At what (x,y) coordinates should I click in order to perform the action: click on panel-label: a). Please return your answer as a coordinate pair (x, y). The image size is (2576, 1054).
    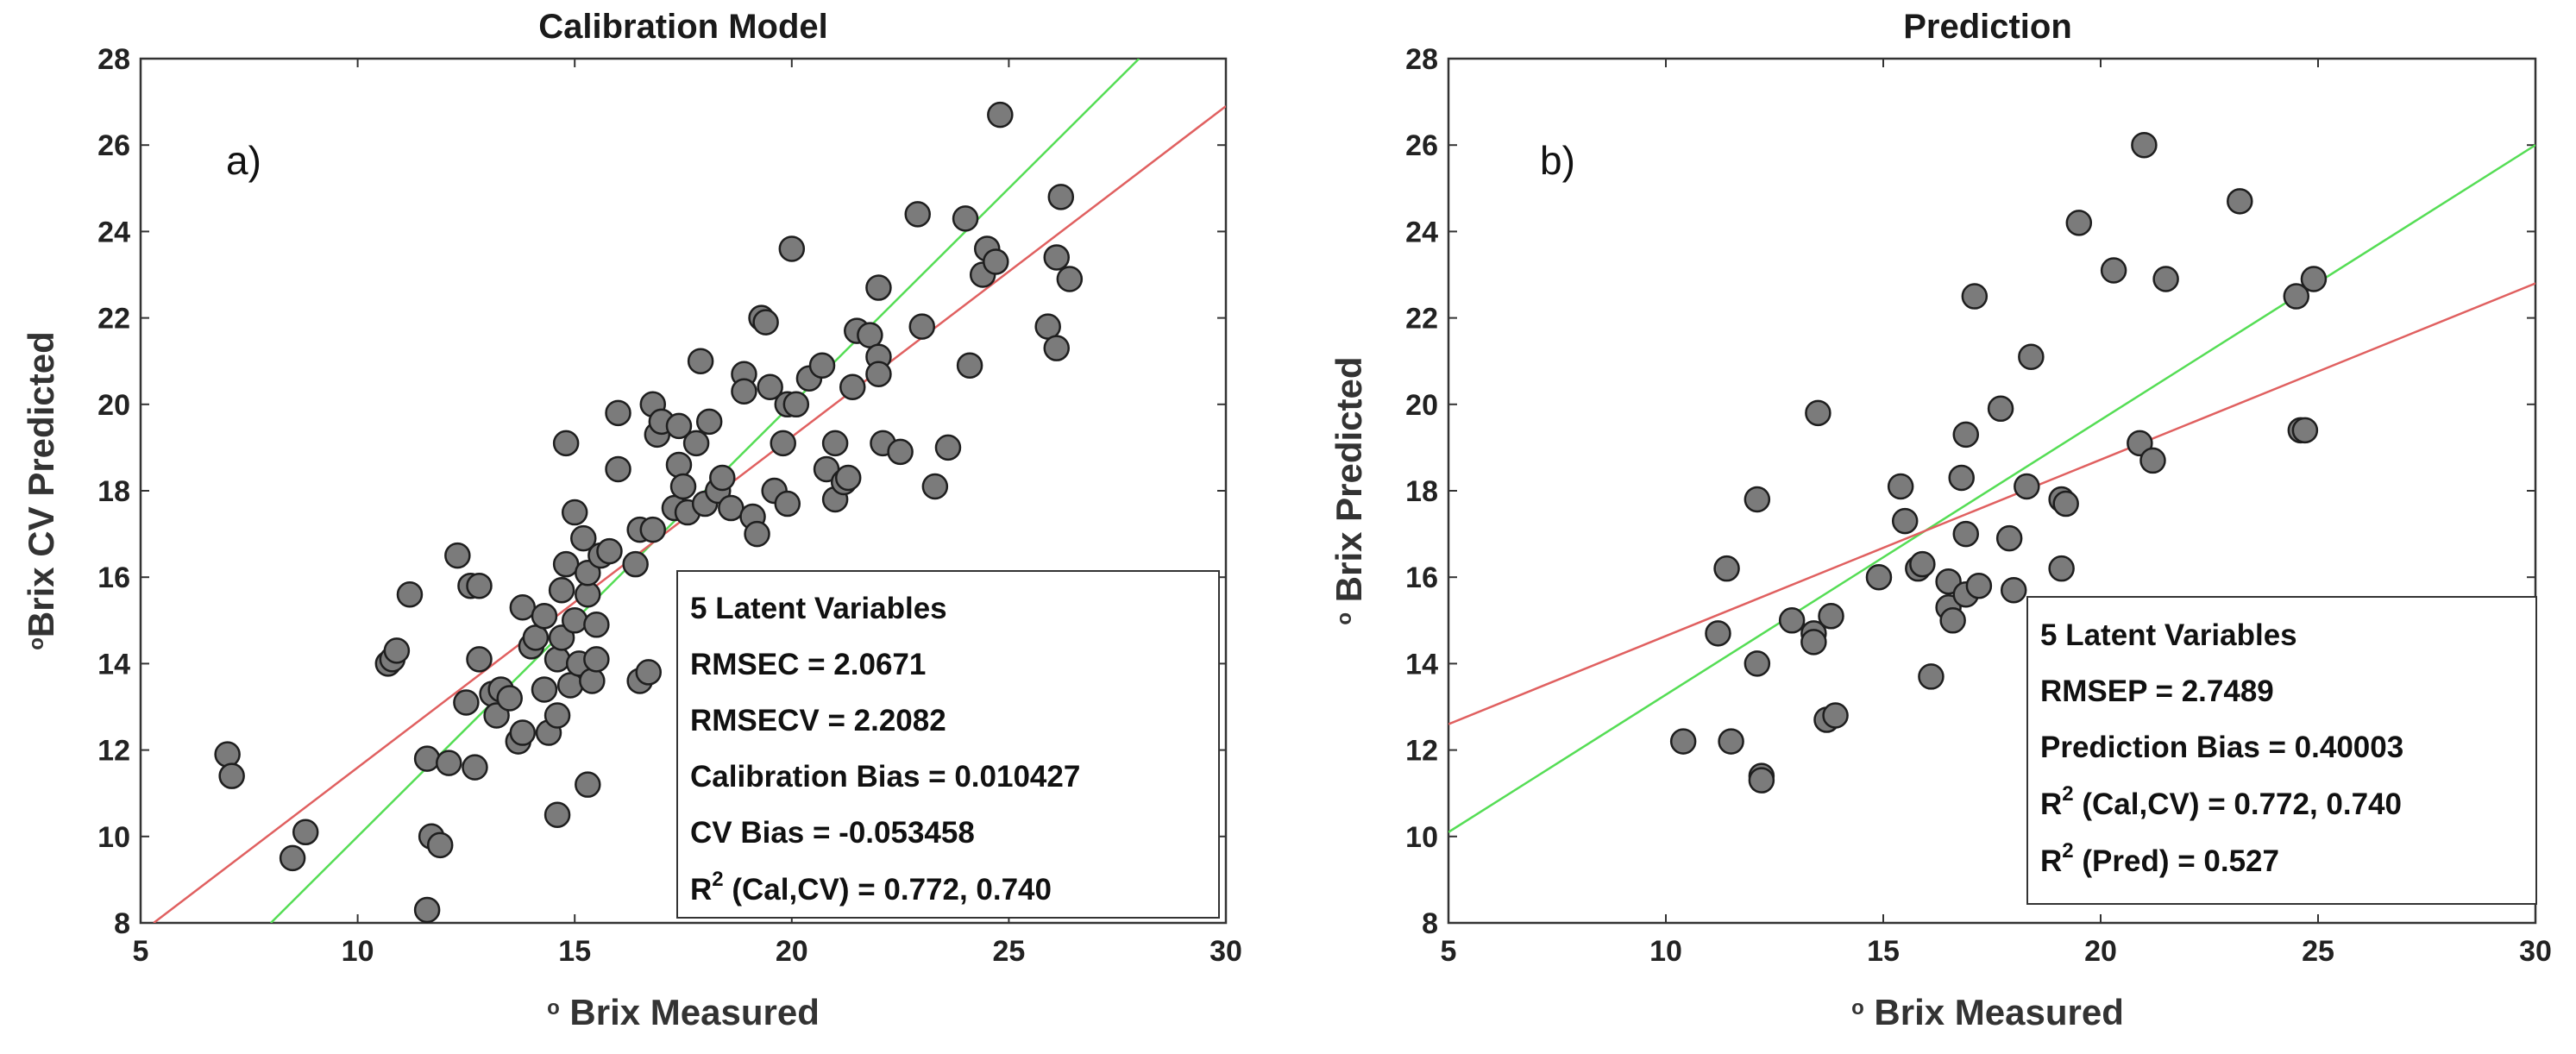
    Looking at the image, I should click on (243, 160).